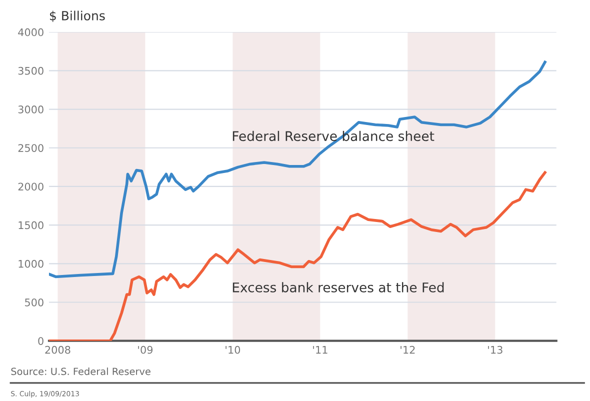  I want to click on x-tick-label: '12, so click(407, 350).